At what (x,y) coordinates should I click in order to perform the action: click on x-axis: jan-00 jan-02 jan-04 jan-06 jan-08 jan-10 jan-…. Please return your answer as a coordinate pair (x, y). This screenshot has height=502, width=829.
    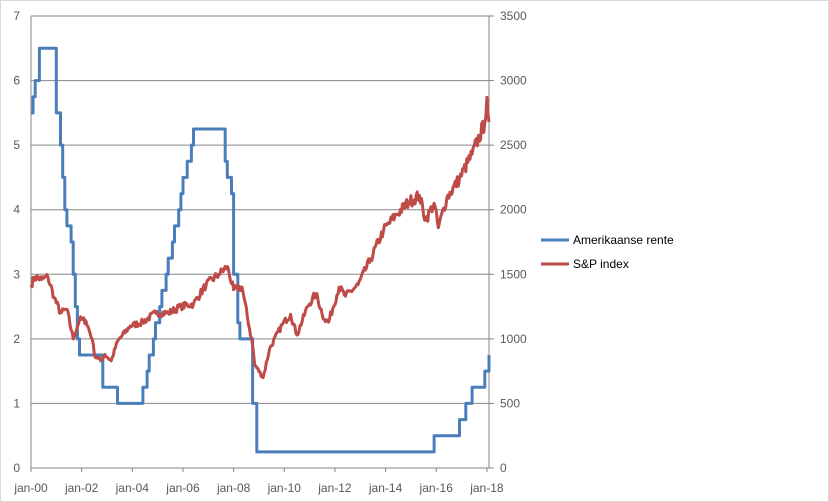
    Looking at the image, I should click on (258, 481).